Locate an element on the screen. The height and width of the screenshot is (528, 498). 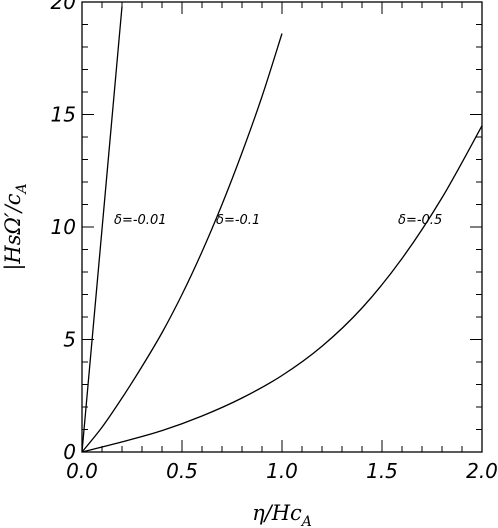
y-axis-label: |HsΩ′/cA is located at coordinates (15, 226).